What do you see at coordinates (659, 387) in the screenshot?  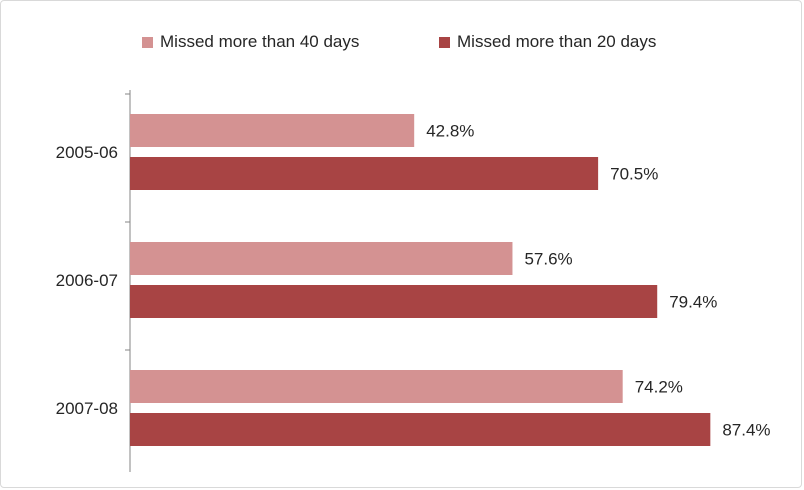 I see `data-label: 74.2%` at bounding box center [659, 387].